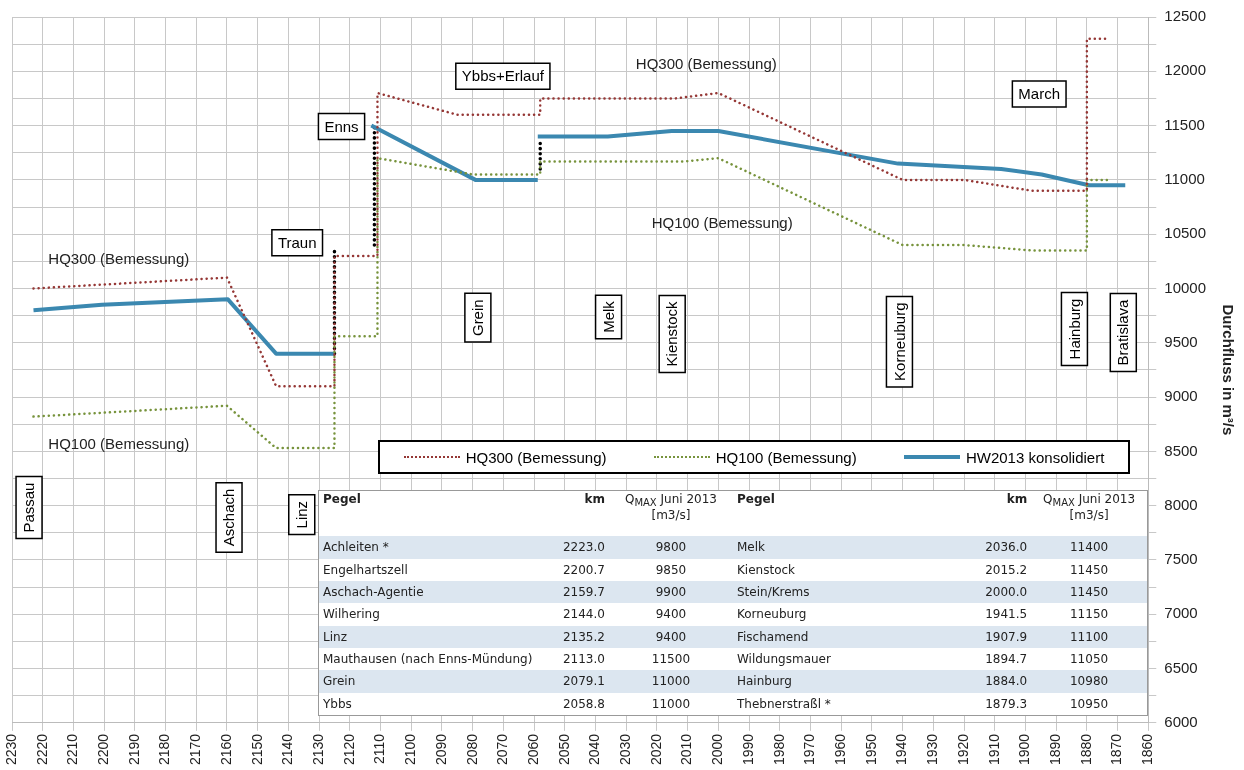 Image resolution: width=1244 pixels, height=770 pixels. Describe the element at coordinates (229, 517) in the screenshot. I see `annotation: Aschach` at that location.